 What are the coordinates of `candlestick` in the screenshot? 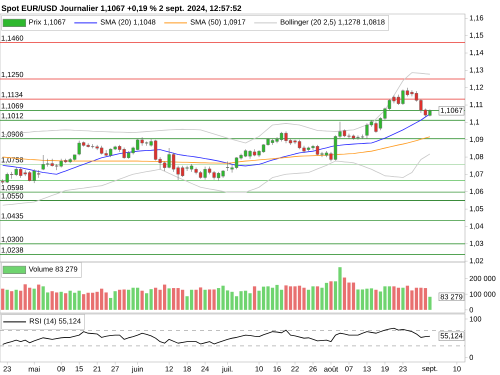 It's located at (367, 131).